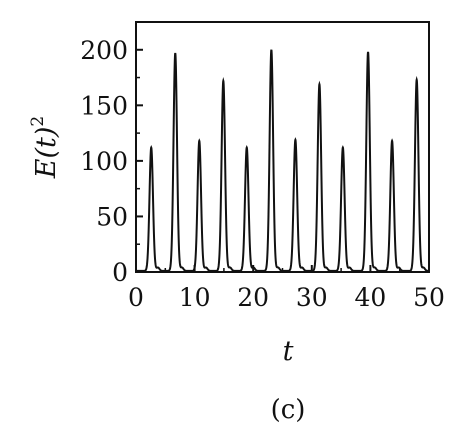 The width and height of the screenshot is (469, 448). I want to click on y-axis-label: E(t)2, so click(45, 147).